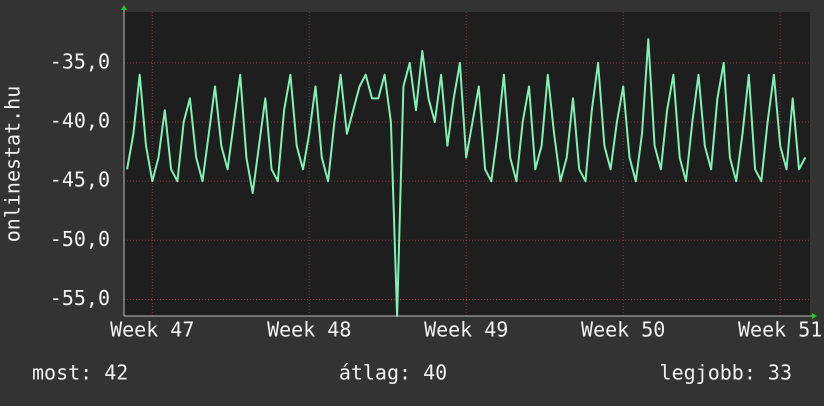  What do you see at coordinates (13, 164) in the screenshot?
I see `y-axis-label: onlinestat.hu` at bounding box center [13, 164].